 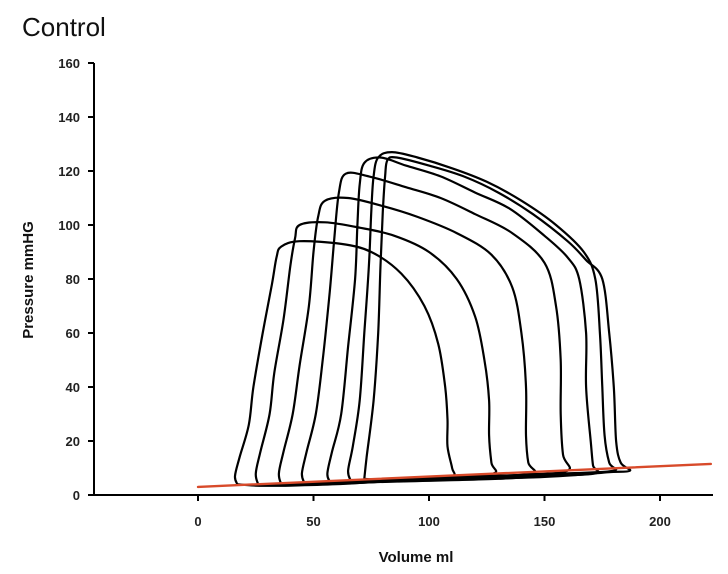 I want to click on y-tick-label: 160, so click(x=69, y=63).